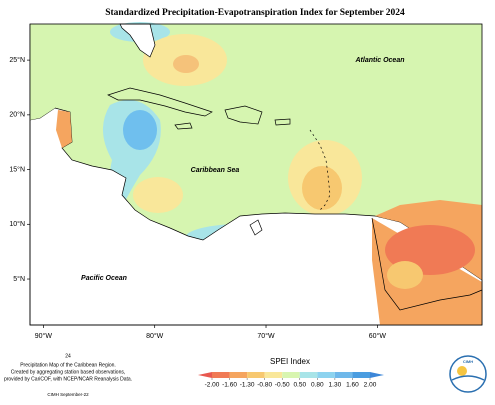 Image resolution: width=495 pixels, height=405 pixels. Describe the element at coordinates (352, 385) in the screenshot. I see `colorbar-tick-label: 1.60` at that location.